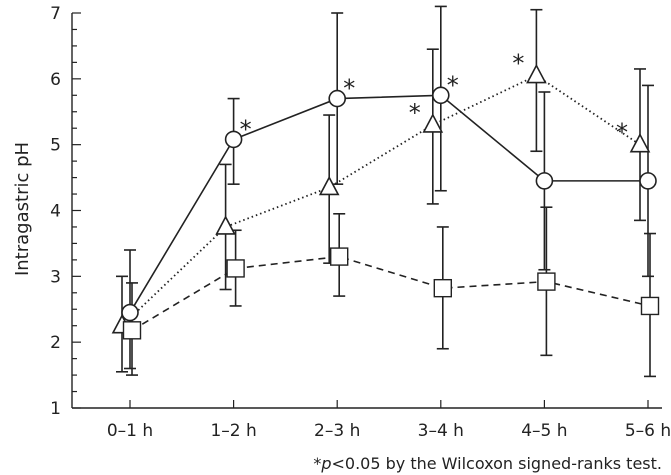 This screenshot has width=671, height=475. Describe the element at coordinates (544, 431) in the screenshot. I see `x-tick-label: 4–5 h` at that location.